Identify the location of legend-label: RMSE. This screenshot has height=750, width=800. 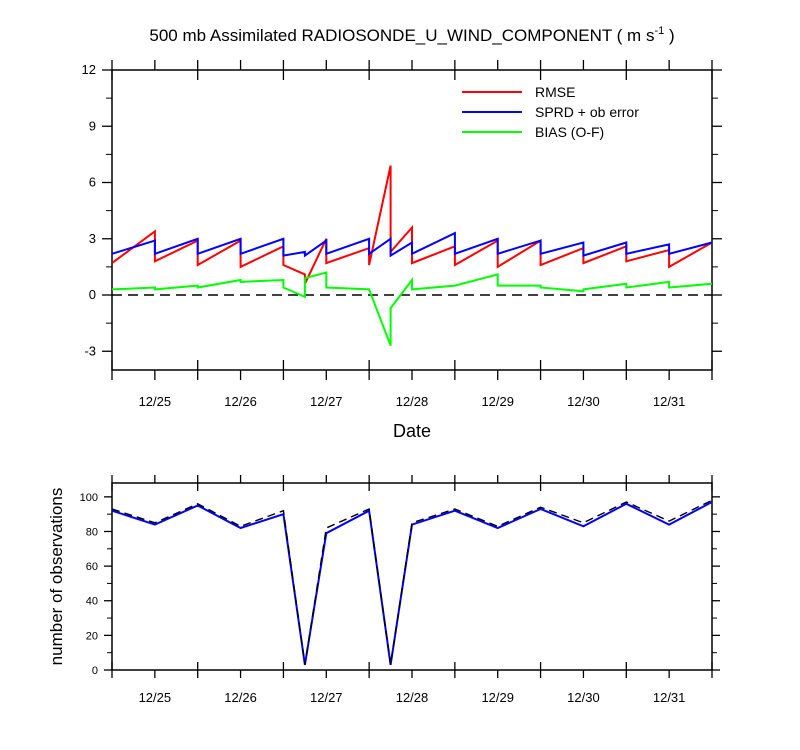
(555, 92).